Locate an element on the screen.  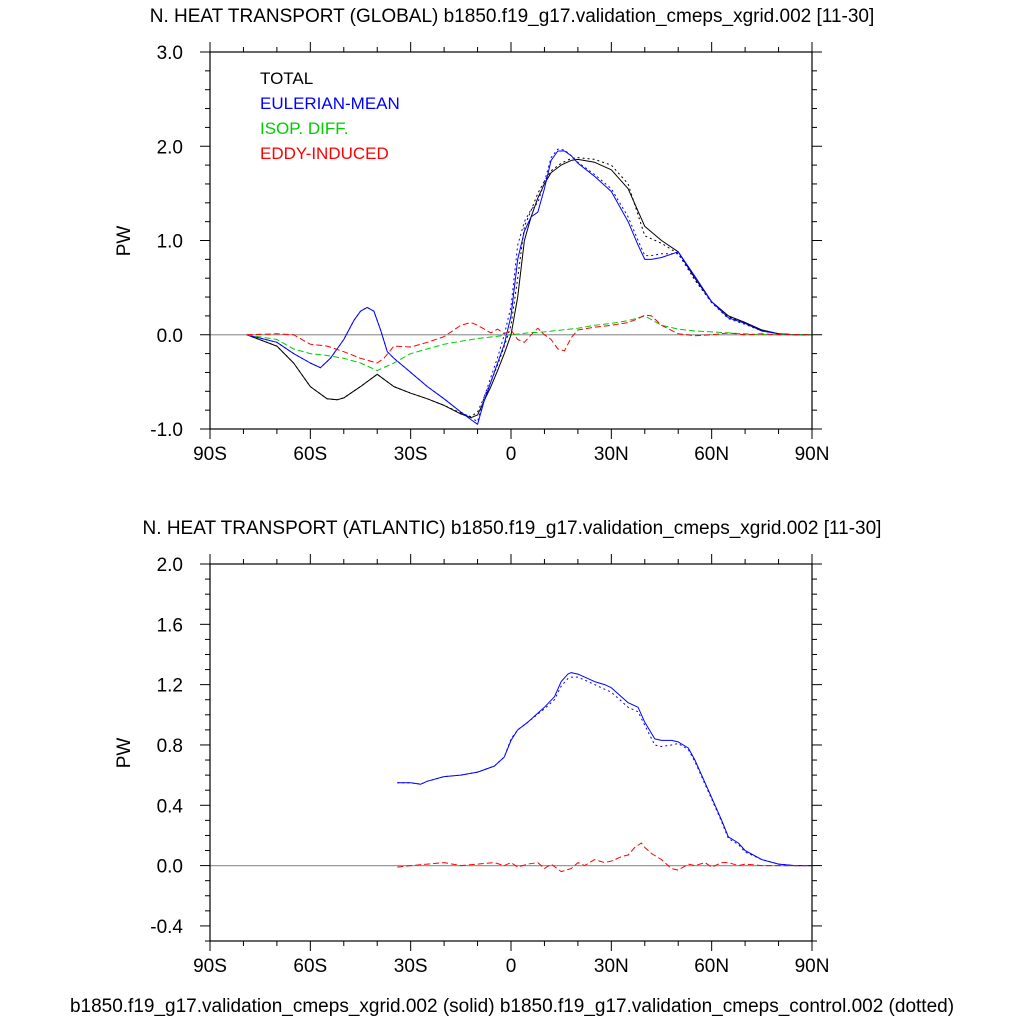
series-line-isop-dashed is located at coordinates (529, 343).